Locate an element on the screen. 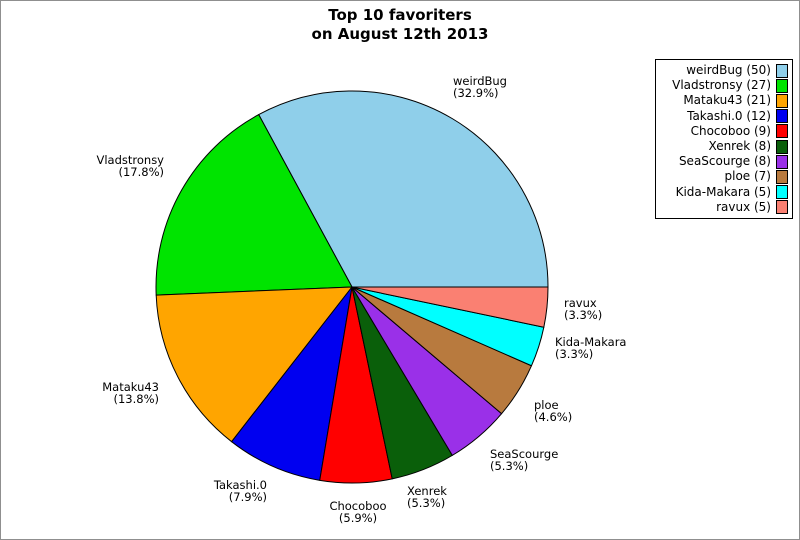  legend-label: Chocoboo (9) is located at coordinates (730, 130).